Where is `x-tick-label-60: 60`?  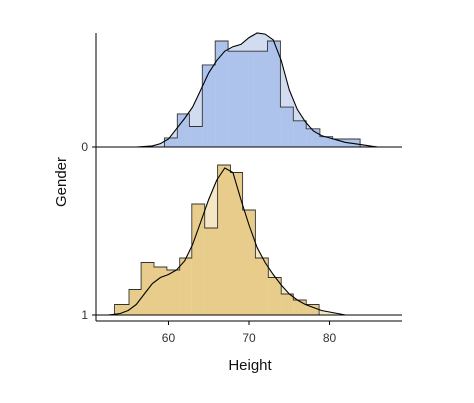
x-tick-label-60: 60 is located at coordinates (169, 338).